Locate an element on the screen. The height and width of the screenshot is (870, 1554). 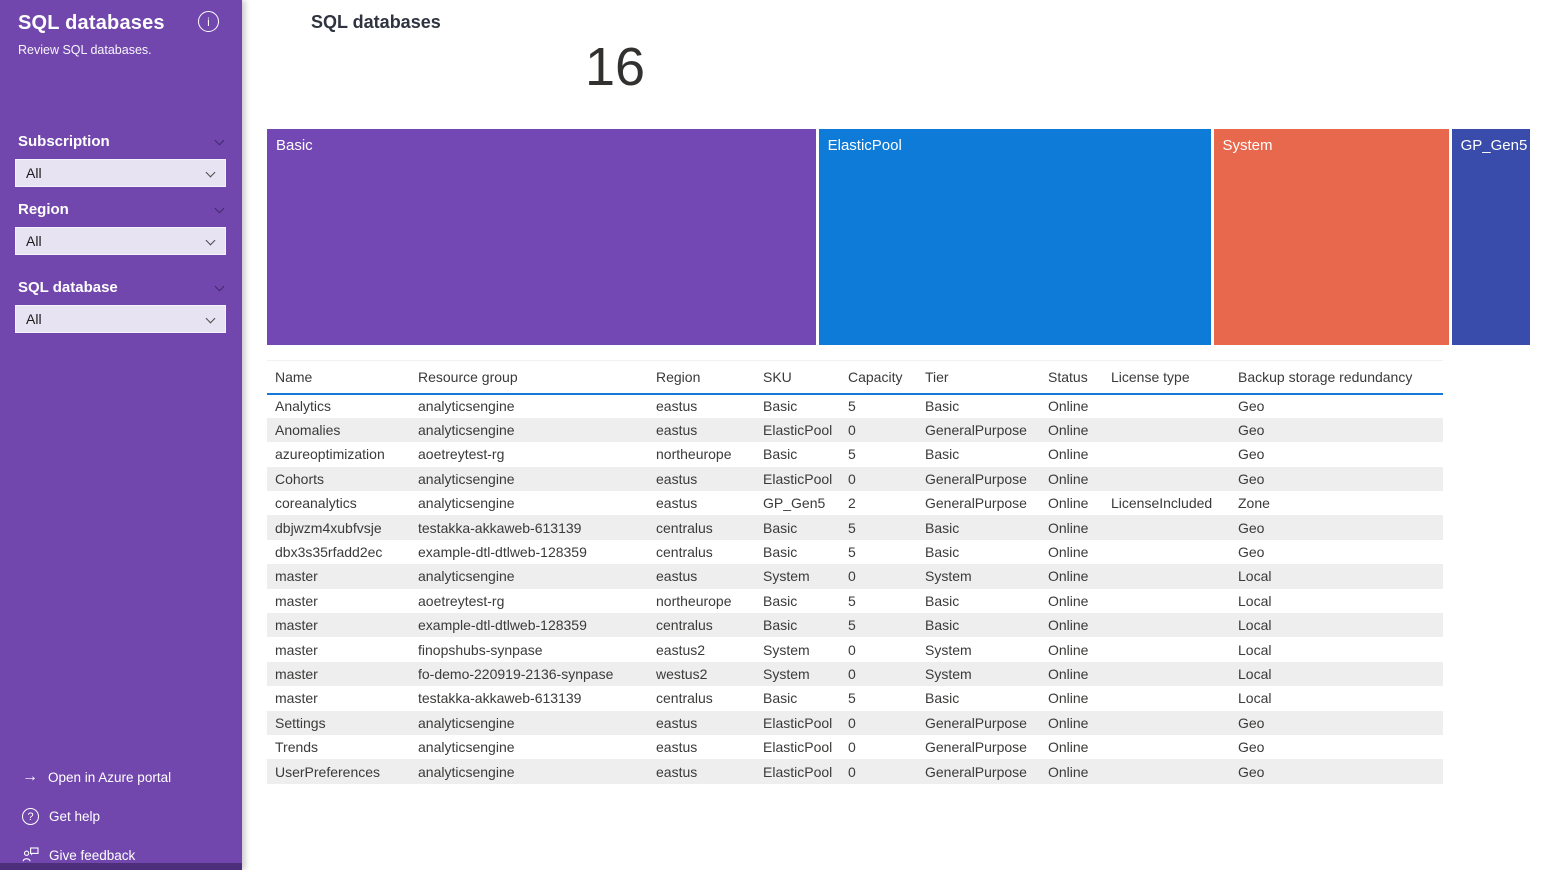
column-header-sku: SKU is located at coordinates (805, 377).